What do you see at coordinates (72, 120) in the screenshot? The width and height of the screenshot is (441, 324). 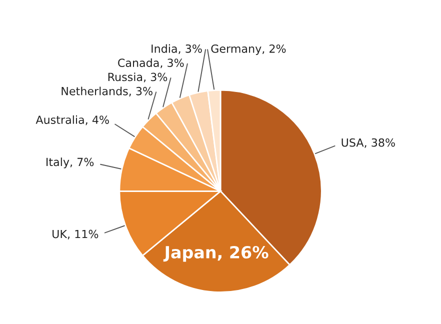 I see `slice-label: Australia, 4%` at bounding box center [72, 120].